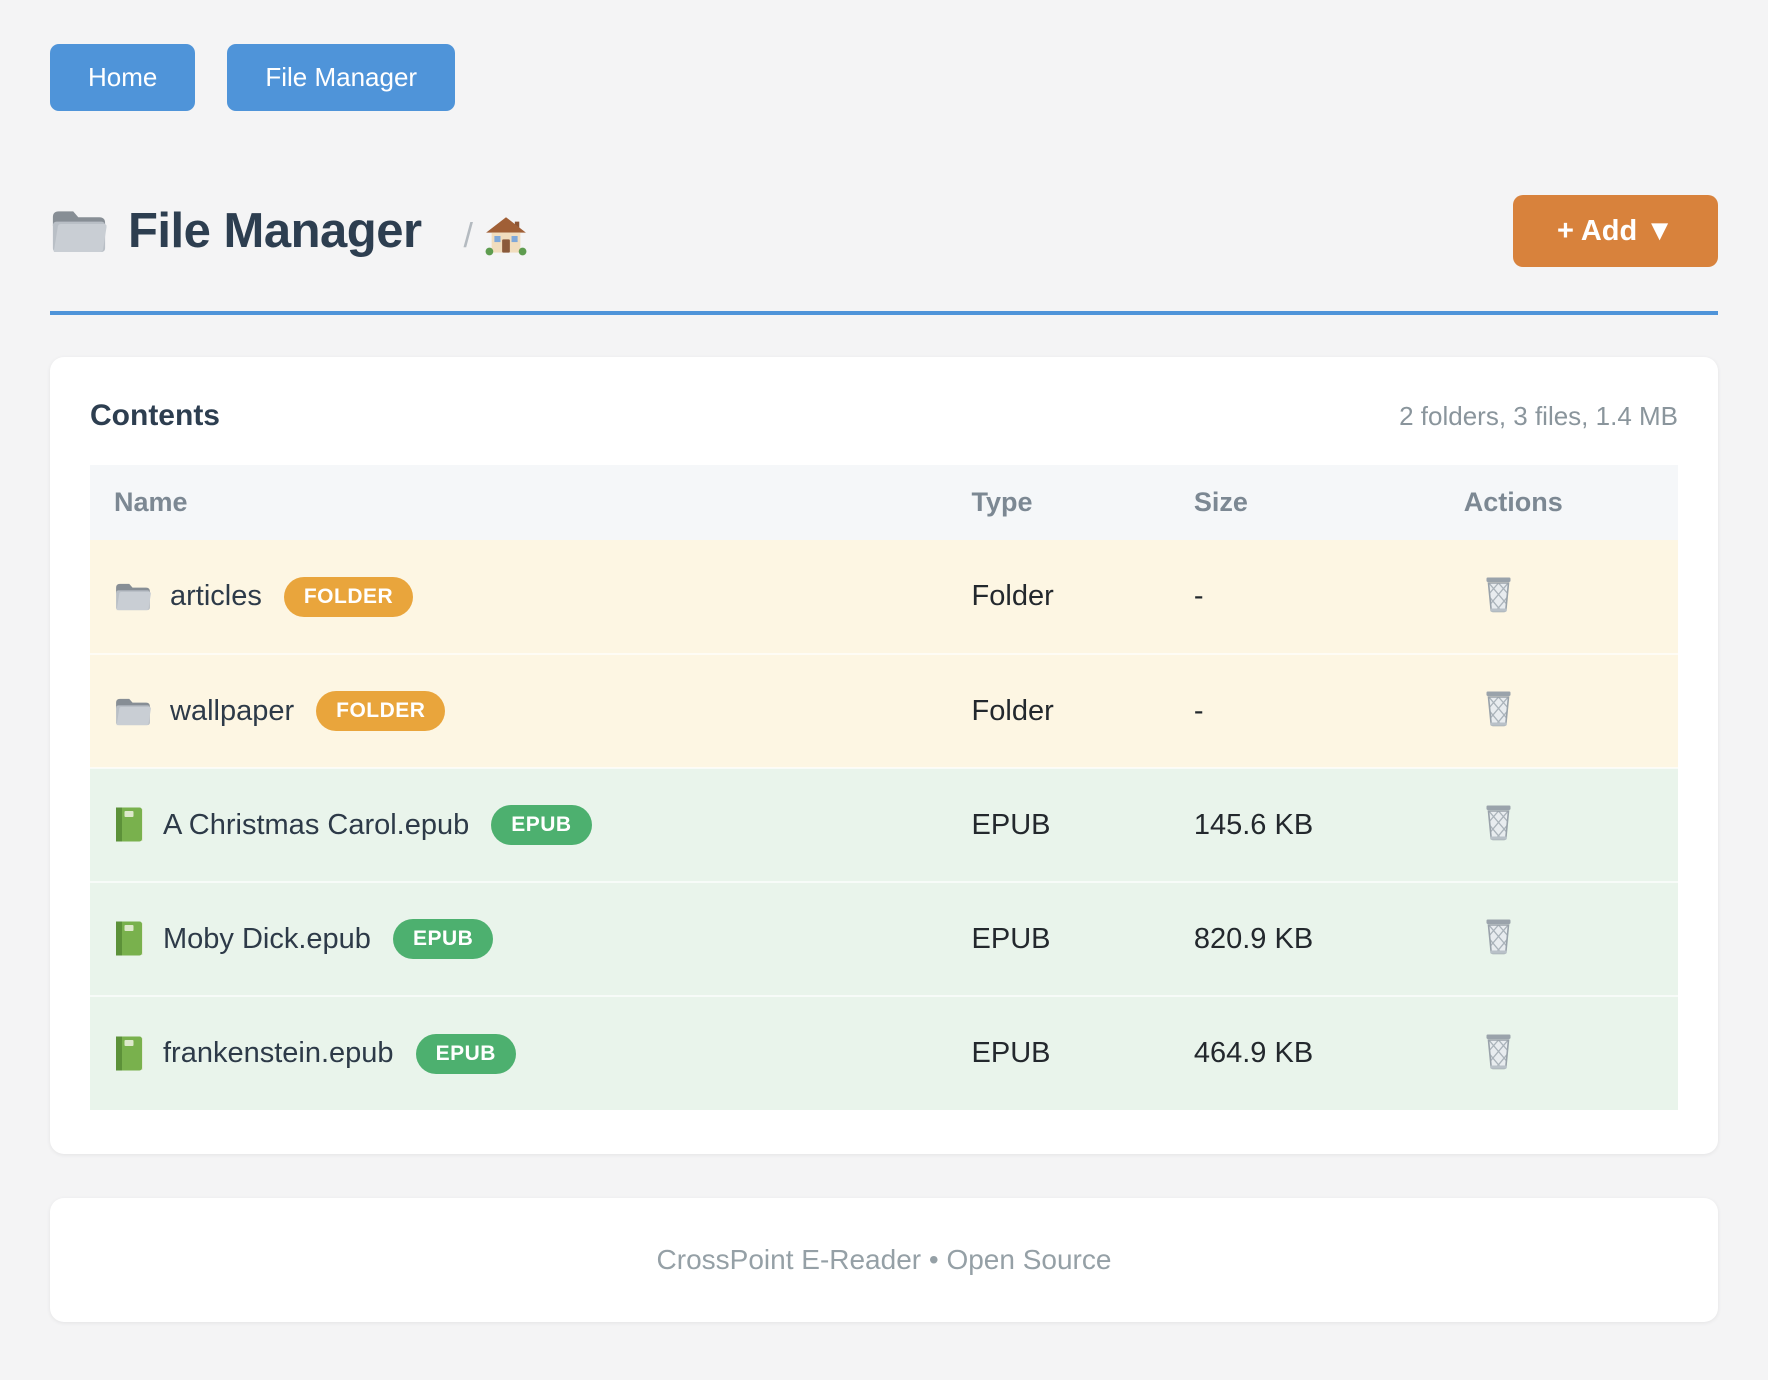 This screenshot has width=1768, height=1380. I want to click on name-cell: Moby Dick.epub EPUB, so click(519, 938).